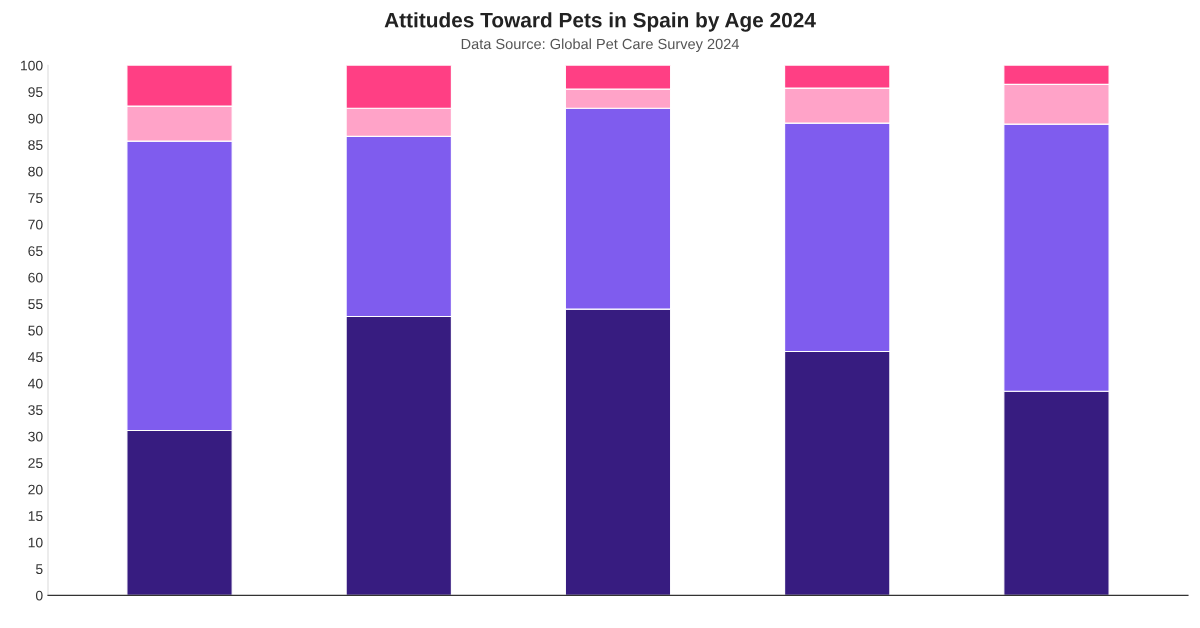 This screenshot has height=628, width=1200. Describe the element at coordinates (35, 410) in the screenshot. I see `y-tick-label: 35` at that location.